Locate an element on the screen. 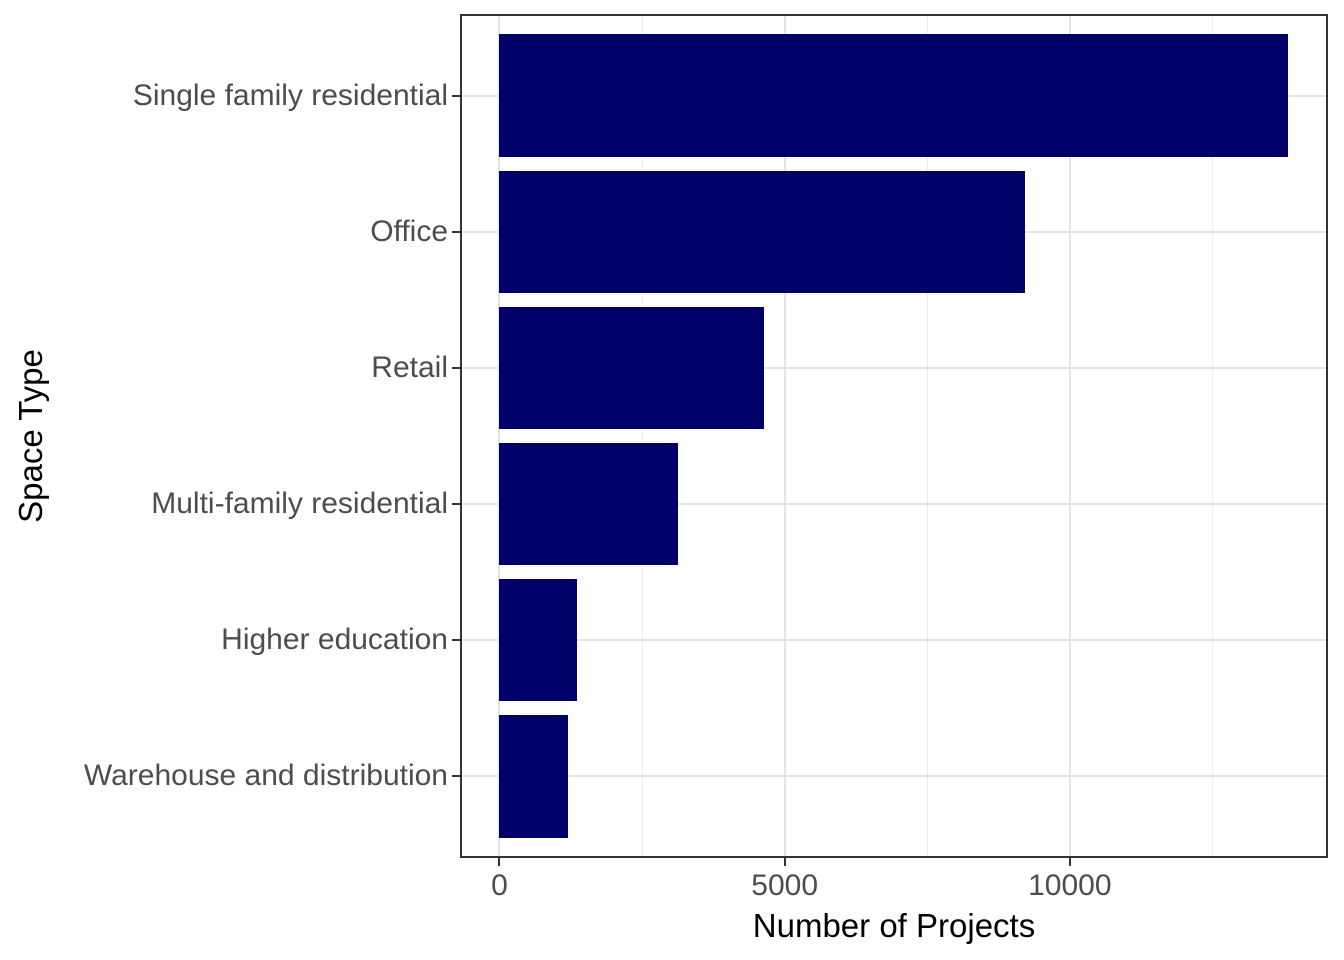  y-tick-label-retail: Retail is located at coordinates (409, 367).